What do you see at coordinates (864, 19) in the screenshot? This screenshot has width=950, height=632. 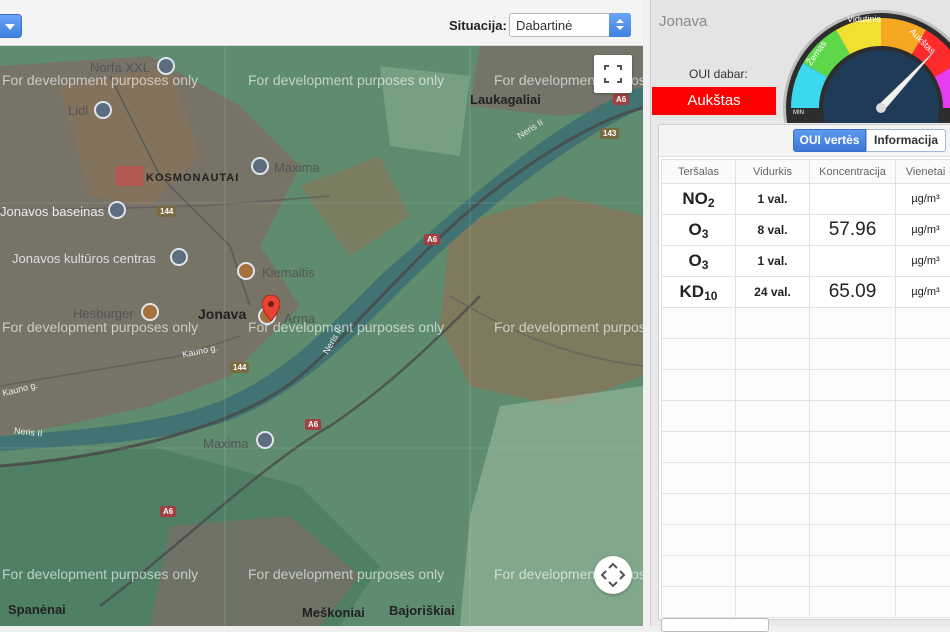 I see `gauge-mid-label: Vidutinis` at bounding box center [864, 19].